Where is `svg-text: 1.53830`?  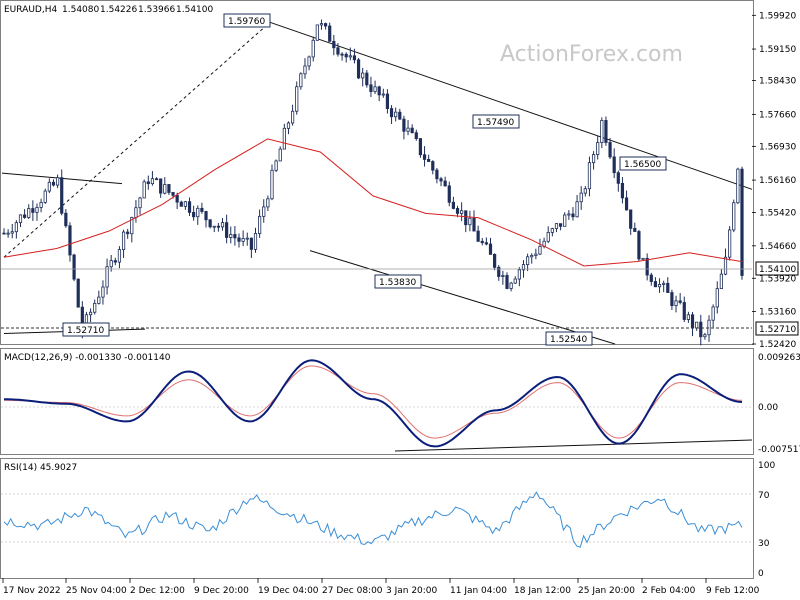
svg-text: 1.53830 is located at coordinates (397, 283).